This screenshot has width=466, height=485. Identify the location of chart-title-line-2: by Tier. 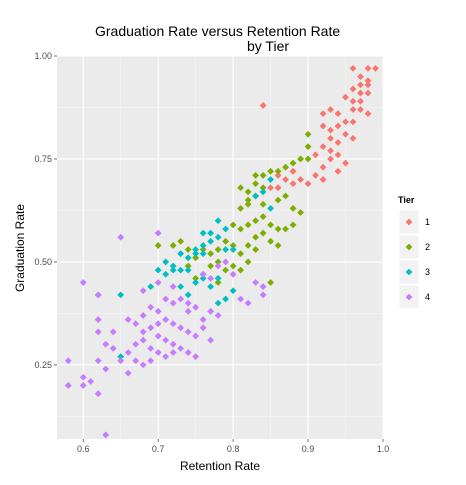
(268, 46).